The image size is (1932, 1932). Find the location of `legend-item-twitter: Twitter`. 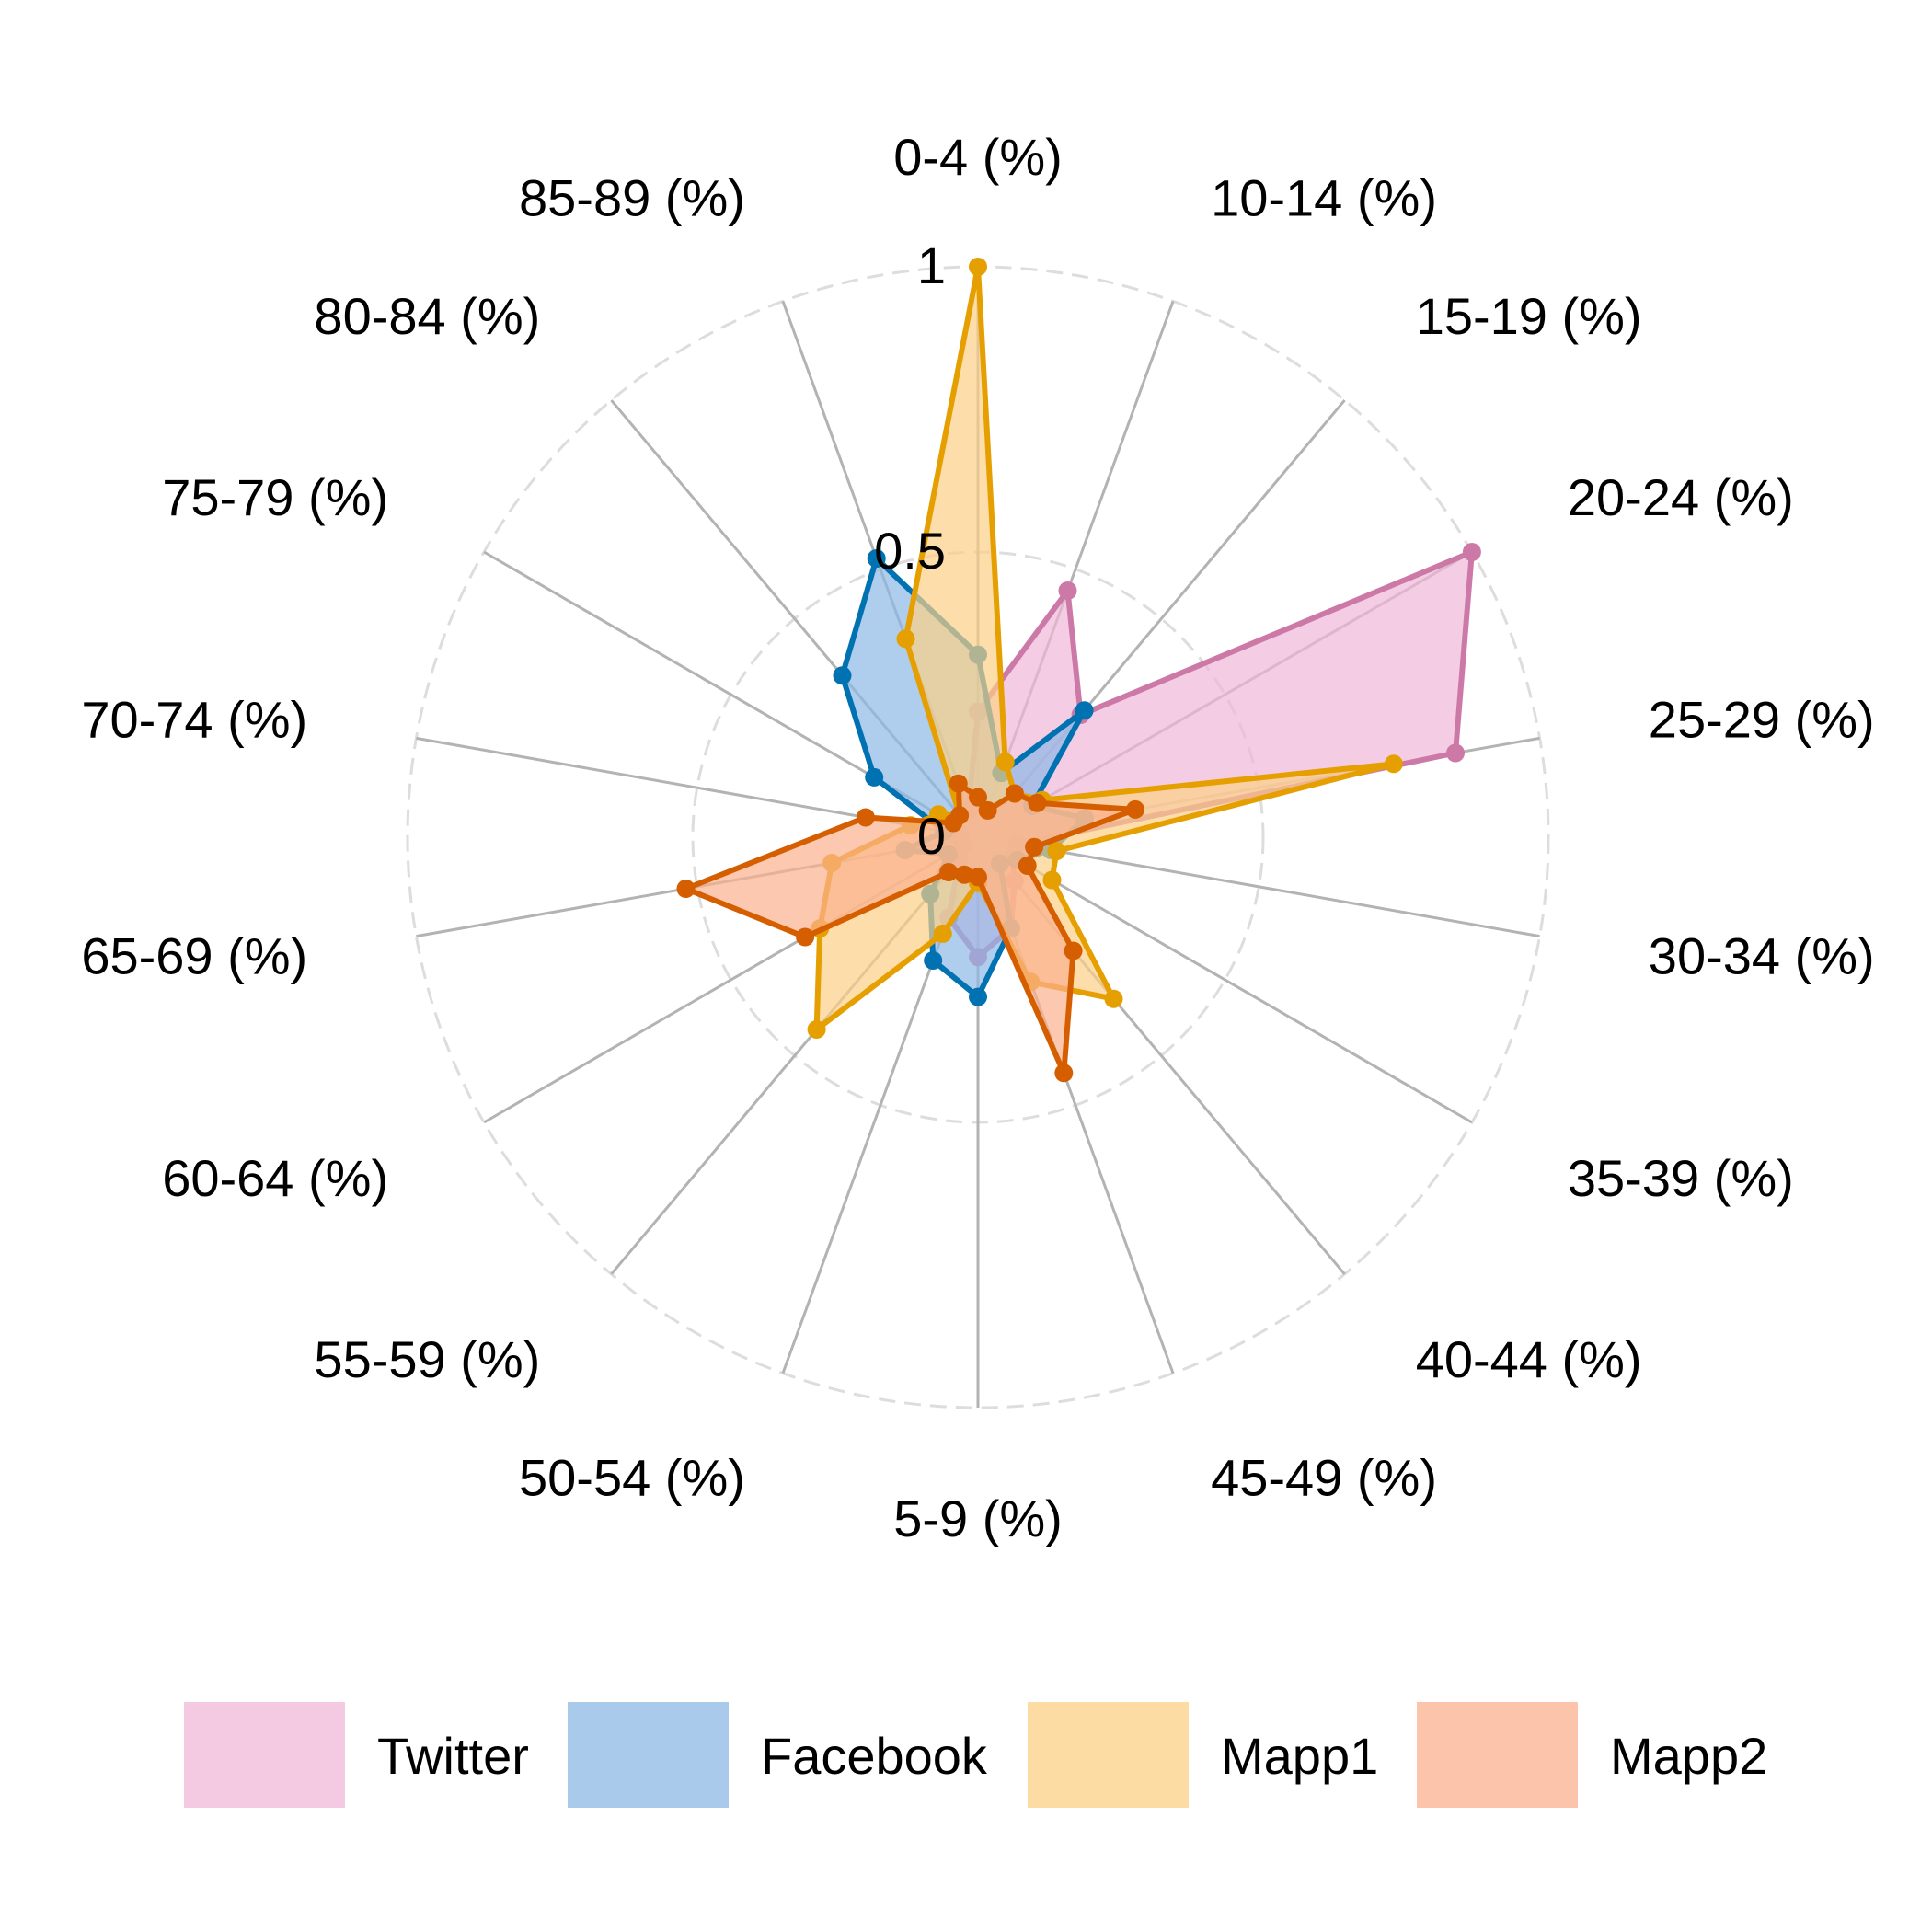

legend-item-twitter: Twitter is located at coordinates (356, 1755).